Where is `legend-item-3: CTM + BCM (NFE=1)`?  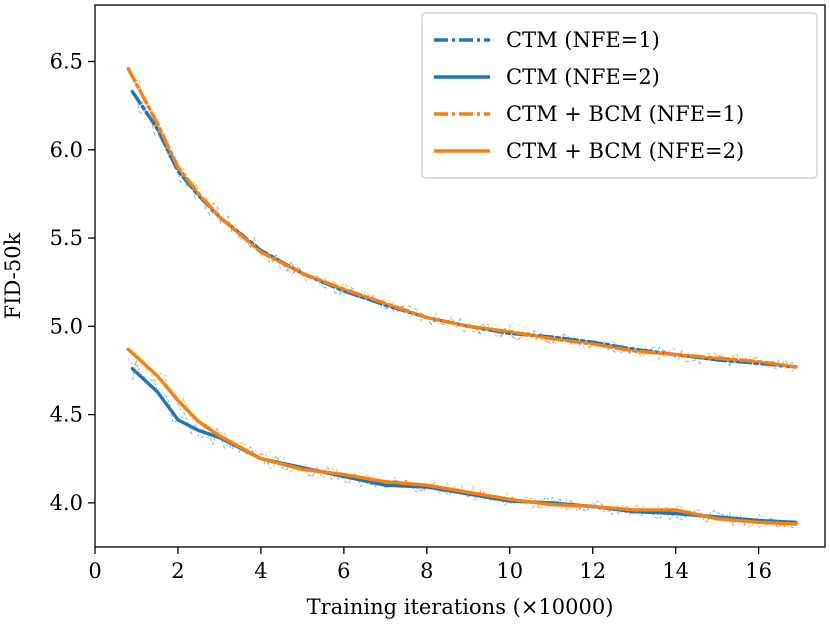
legend-item-3: CTM + BCM (NFE=1) is located at coordinates (589, 114).